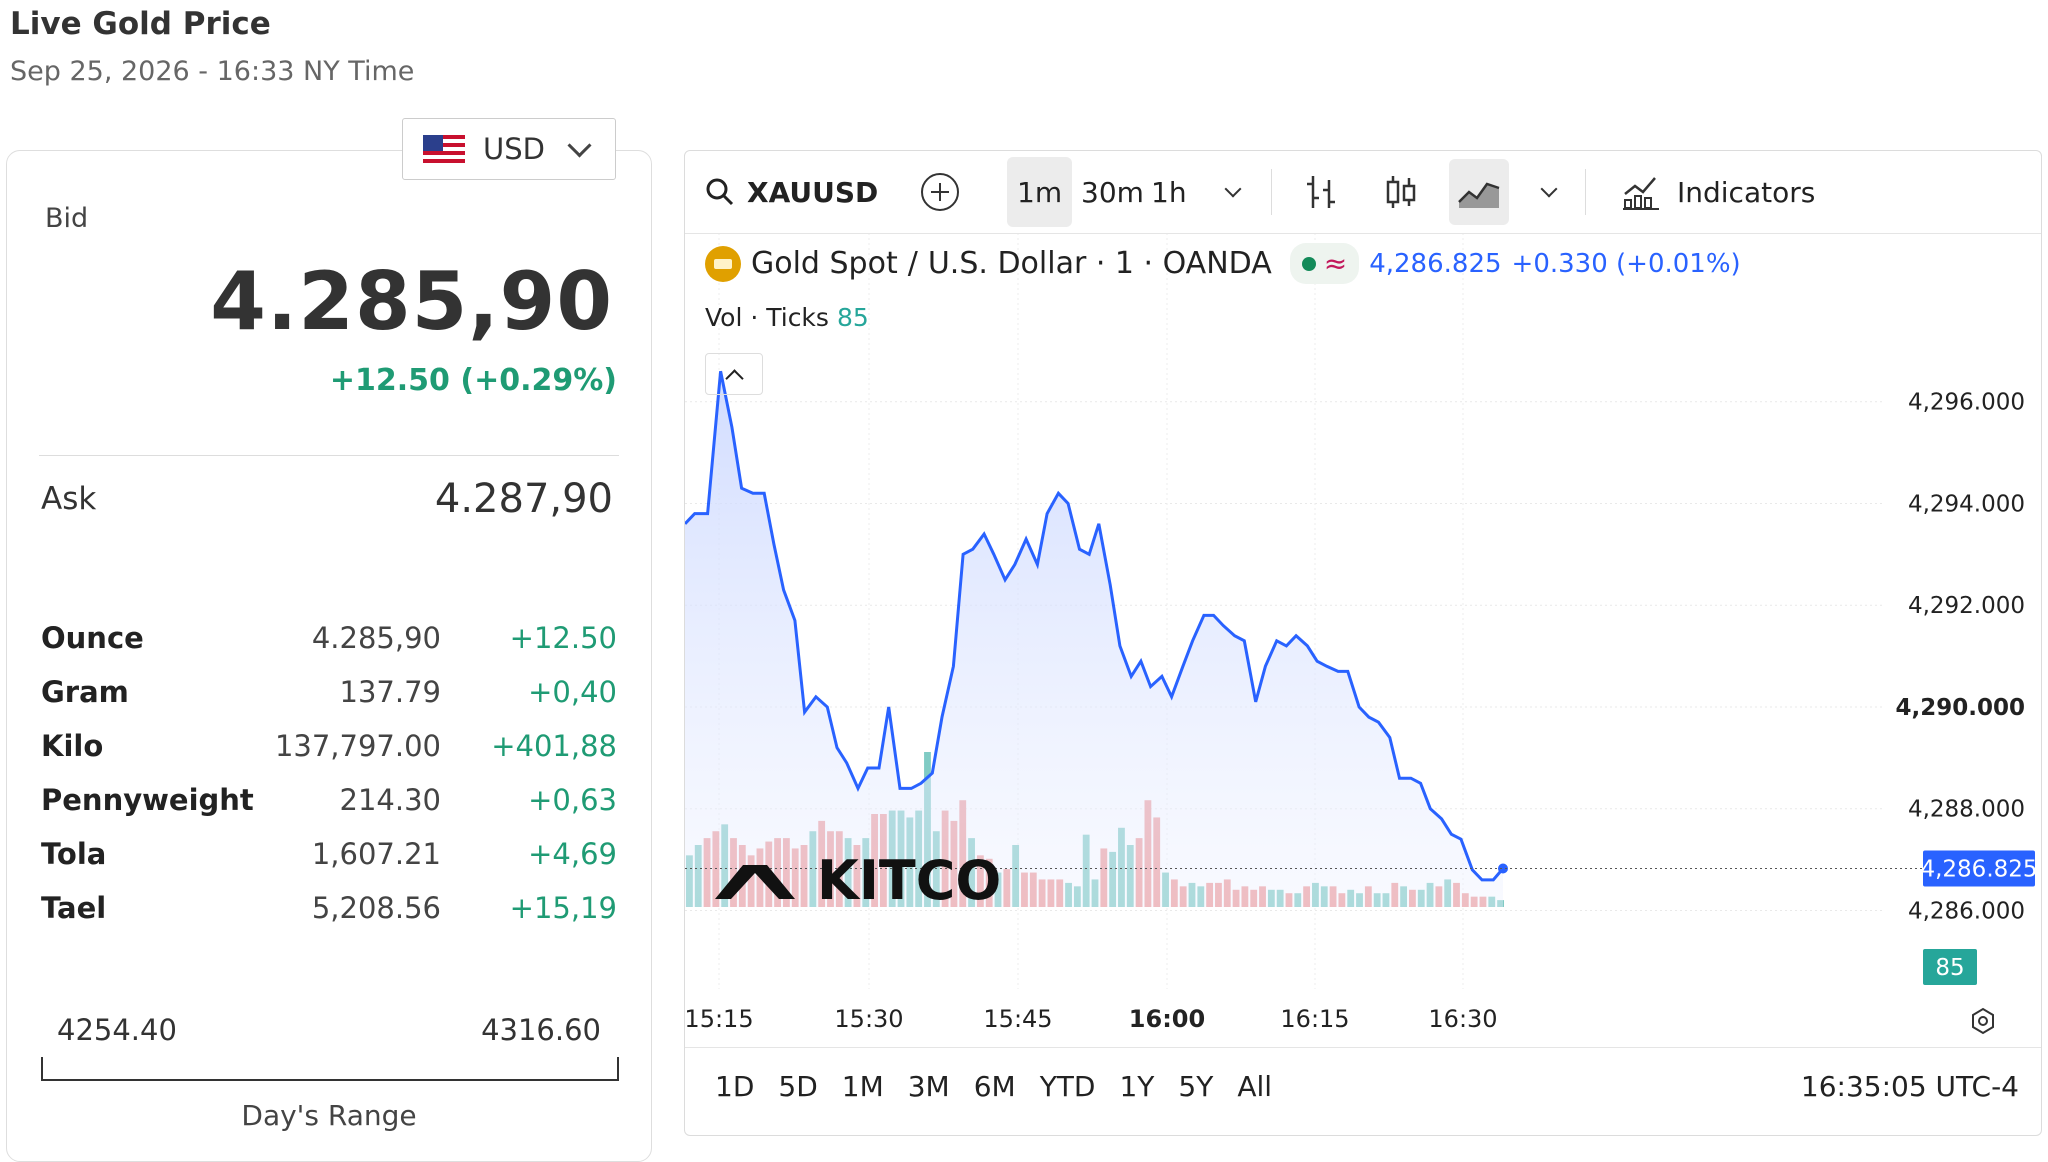 This screenshot has height=1162, width=2048. What do you see at coordinates (1479, 195) in the screenshot?
I see `area-chart-icon` at bounding box center [1479, 195].